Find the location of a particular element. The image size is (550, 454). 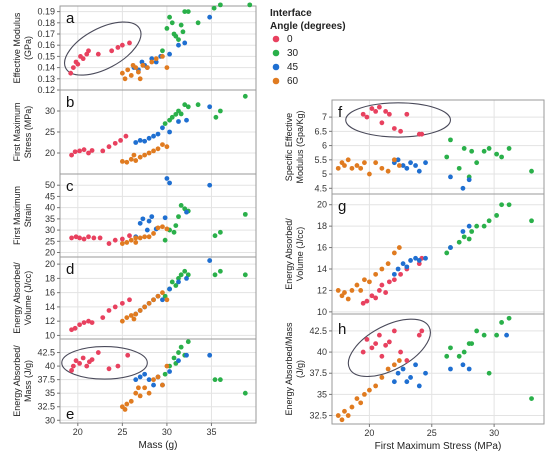

series-0-deg is located at coordinates (392, 345).